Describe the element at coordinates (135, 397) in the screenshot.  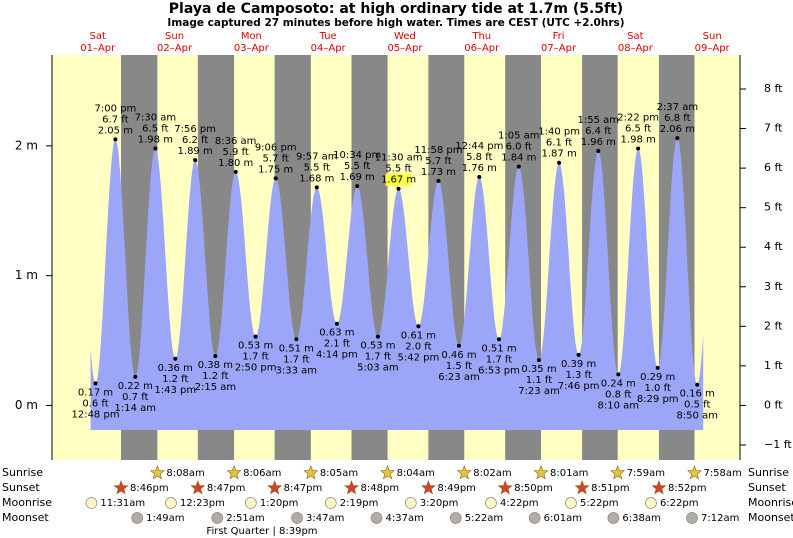
I see `feet-label: 0.7 ft` at that location.